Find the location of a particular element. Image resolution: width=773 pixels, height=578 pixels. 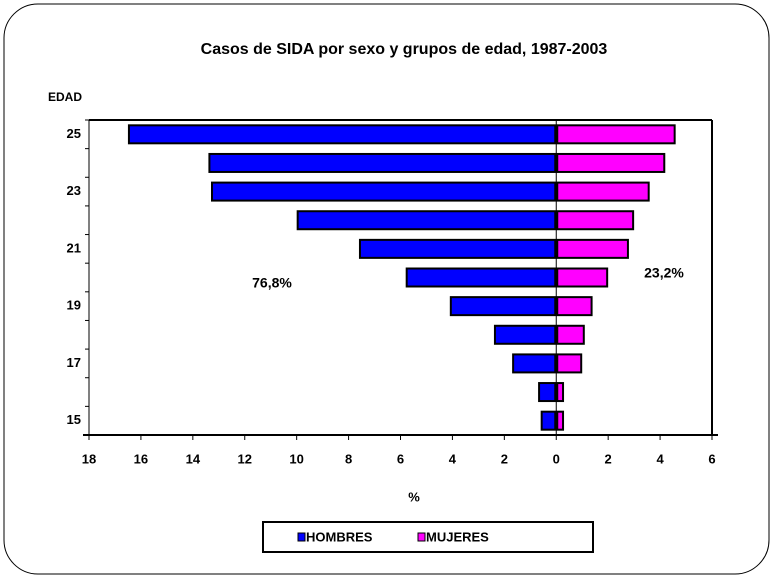

x-tick-label: 10 is located at coordinates (296, 458).